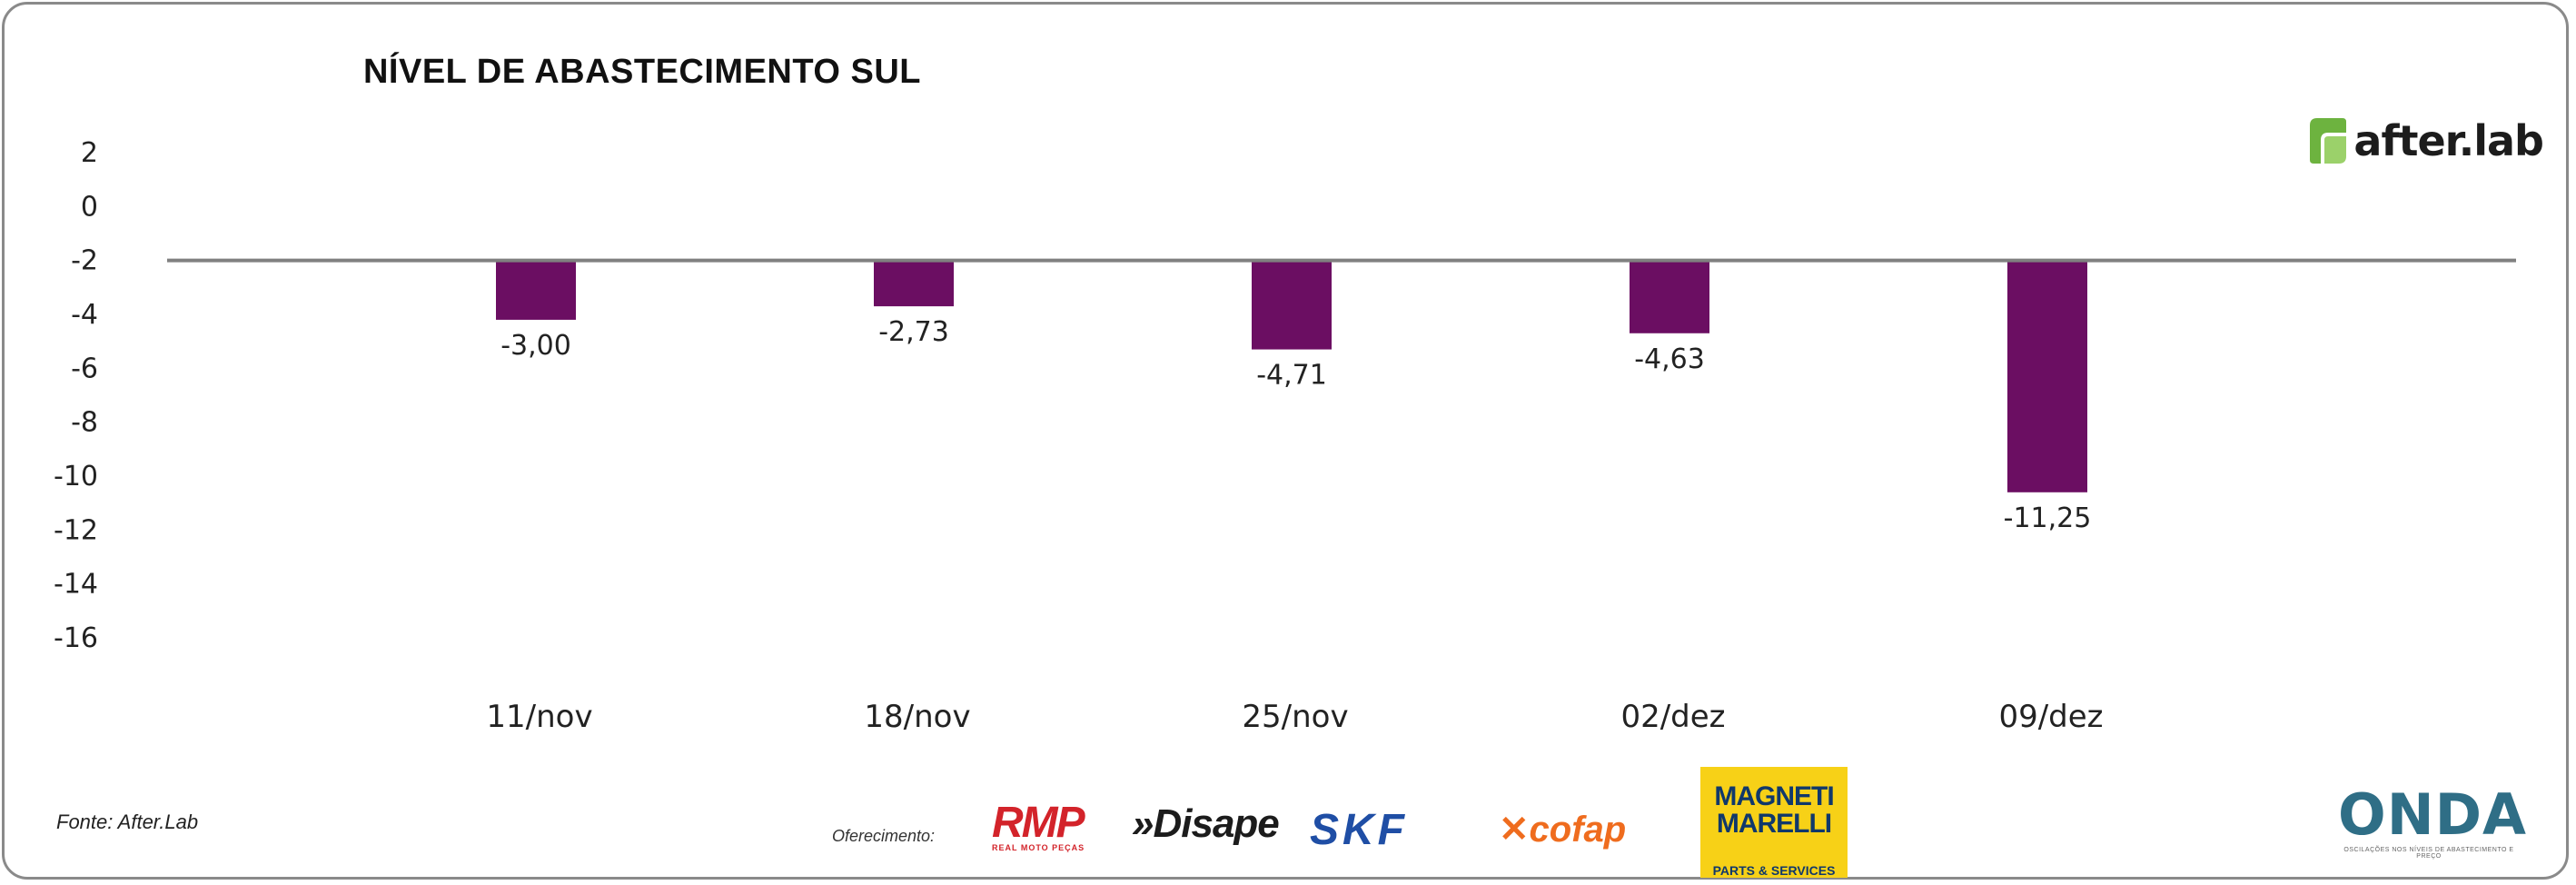 The width and height of the screenshot is (2576, 885). What do you see at coordinates (642, 72) in the screenshot?
I see `chart-title: NÍVEL DE ABASTECIMENTO SUL` at bounding box center [642, 72].